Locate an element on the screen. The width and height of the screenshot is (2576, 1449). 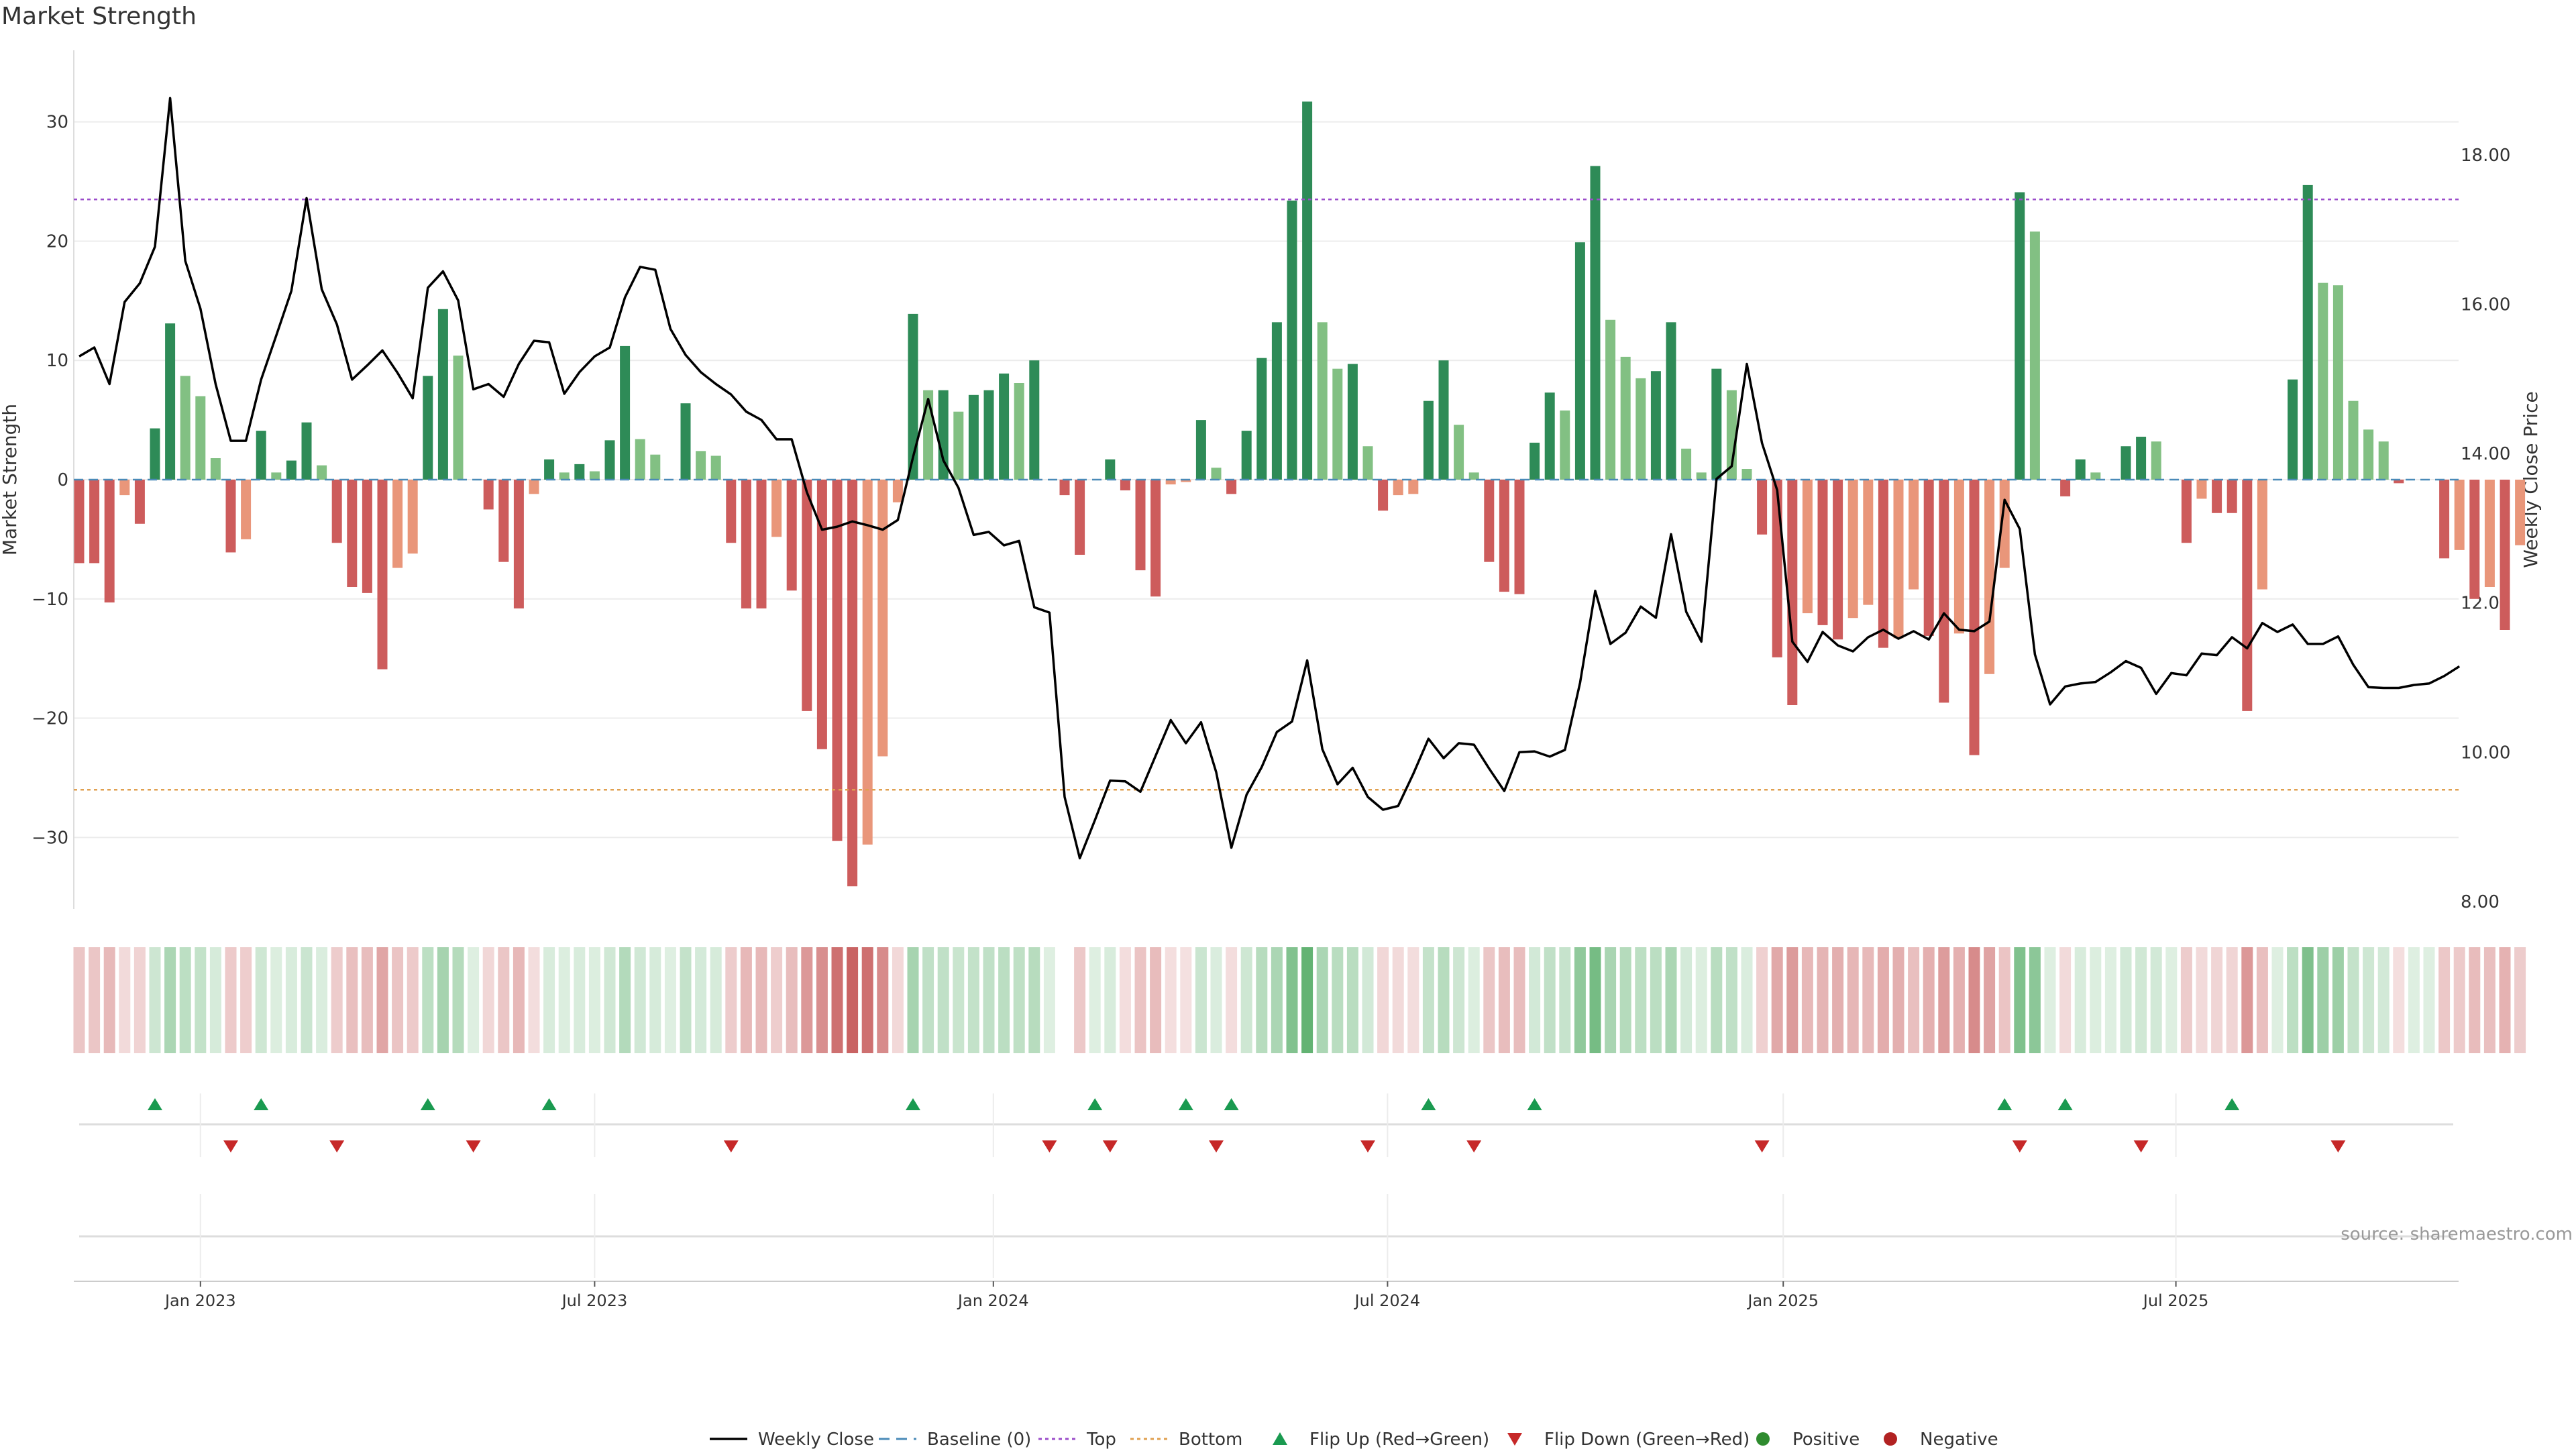
x-tick-label: Jan 2024 is located at coordinates (993, 1300).